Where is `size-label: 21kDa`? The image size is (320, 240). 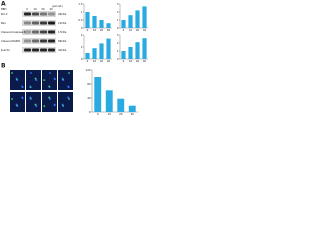 size-label: 21kDa is located at coordinates (62, 23).